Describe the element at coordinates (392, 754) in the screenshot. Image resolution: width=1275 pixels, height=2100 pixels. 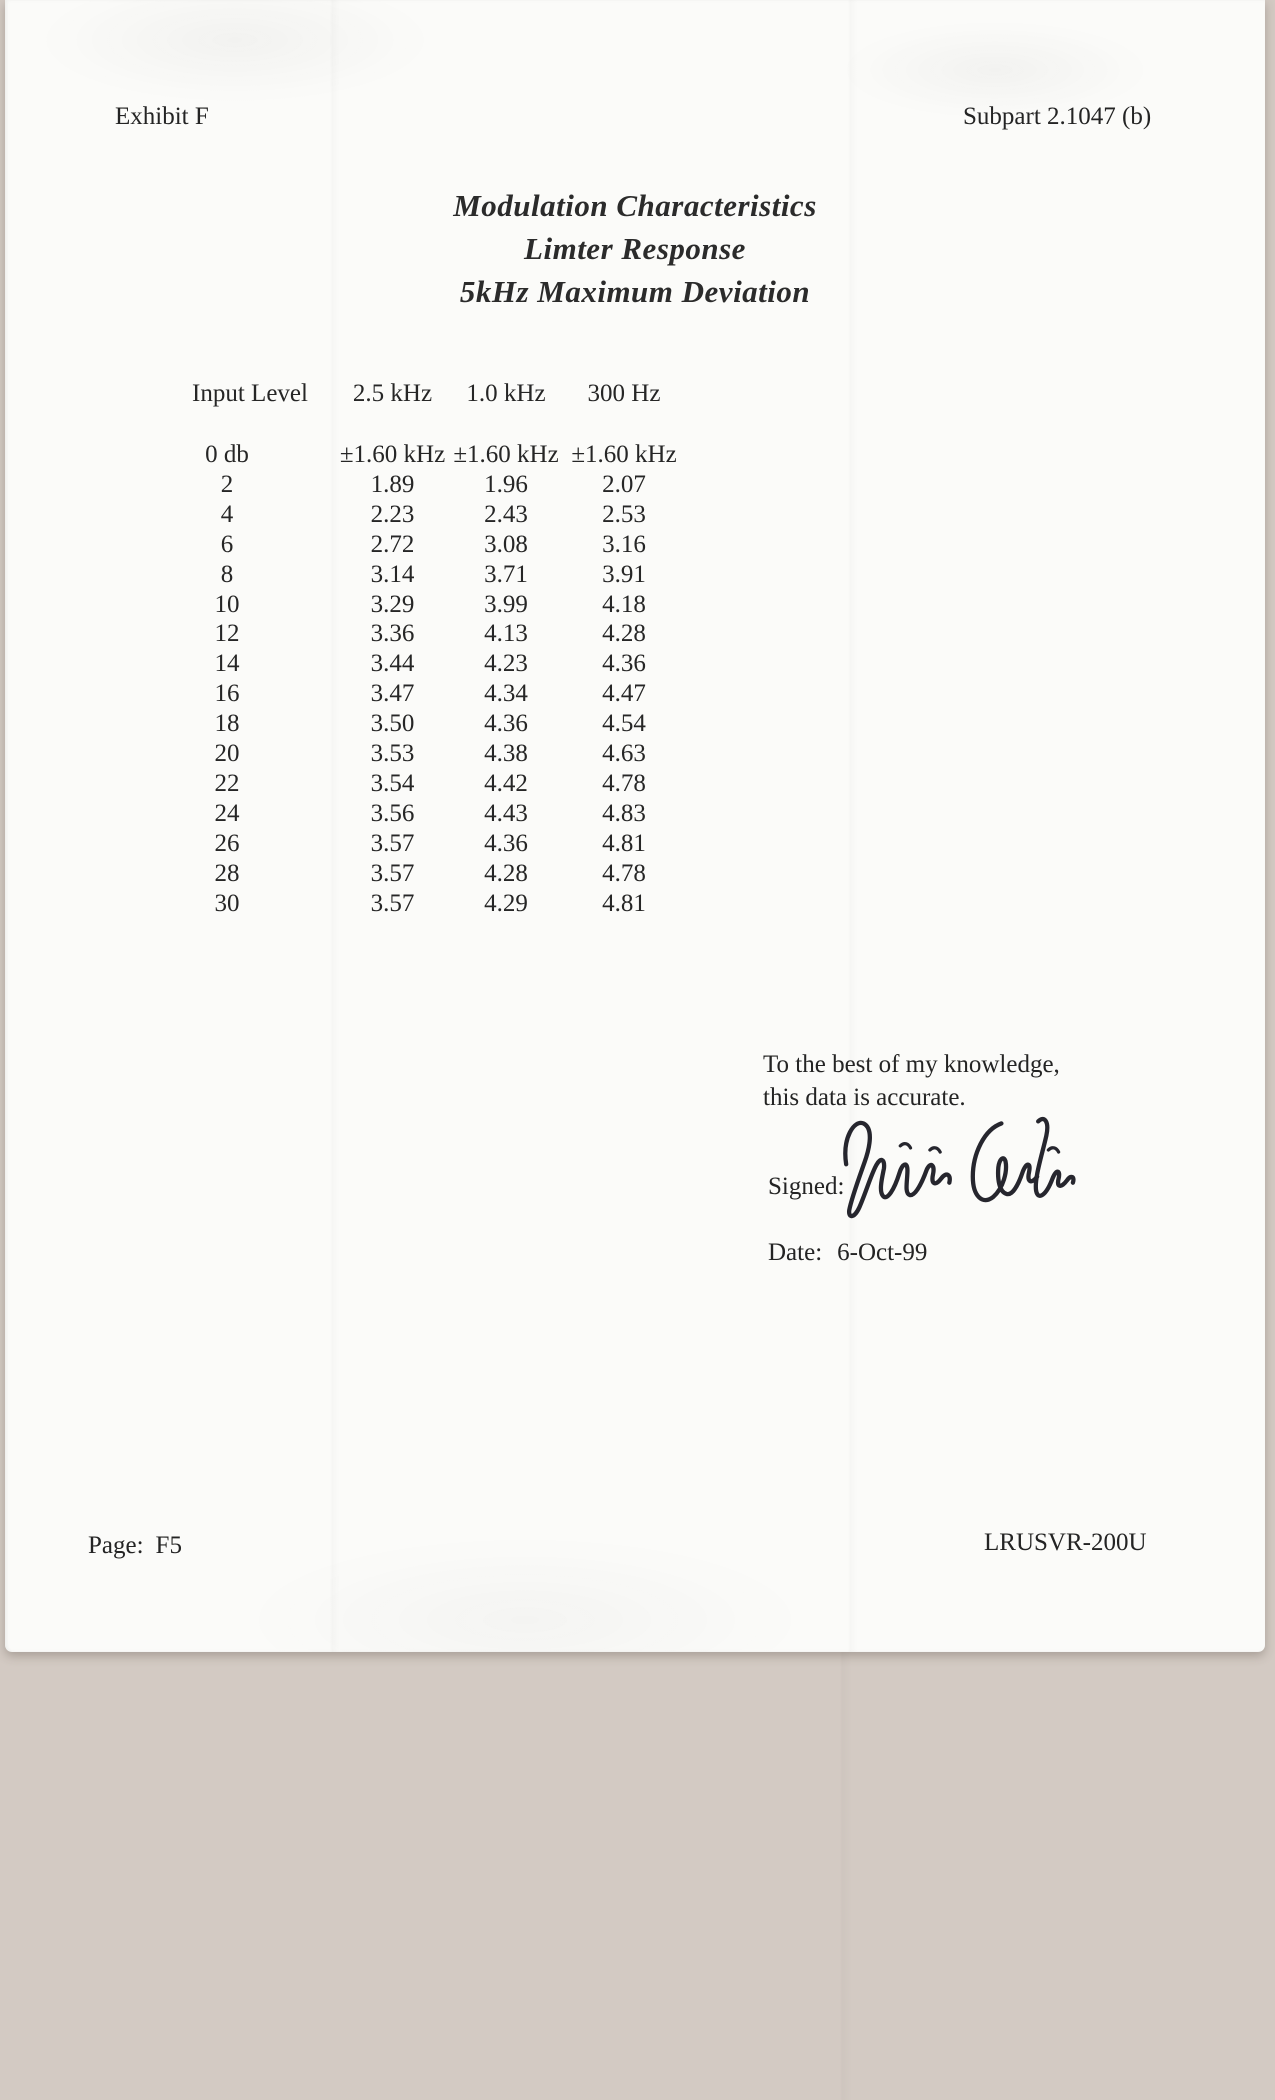
I see `deviation-value-cell: 3.53` at that location.